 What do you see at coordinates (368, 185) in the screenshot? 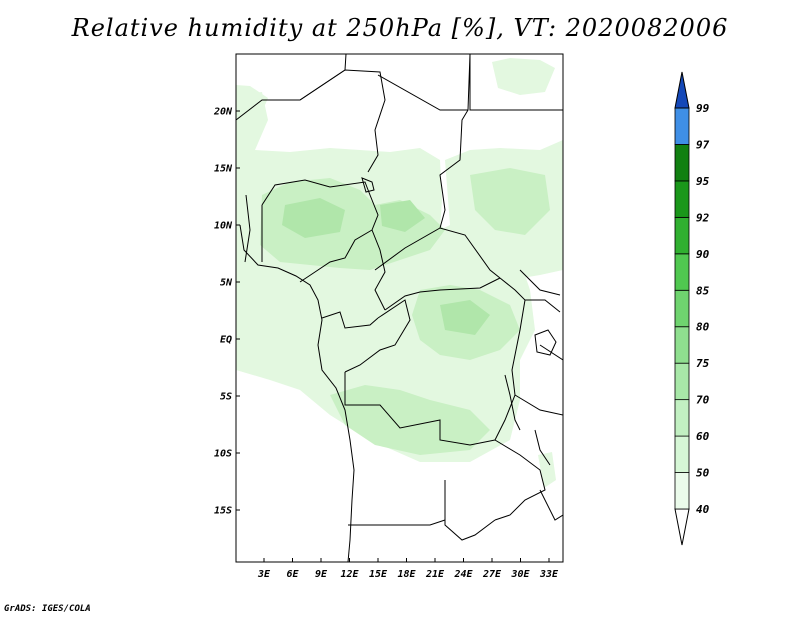
I see `lake-chad` at bounding box center [368, 185].